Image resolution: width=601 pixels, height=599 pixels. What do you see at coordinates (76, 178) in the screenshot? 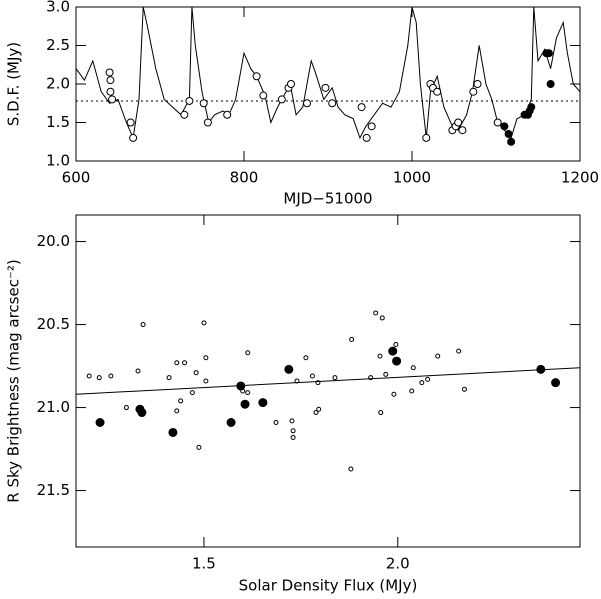
I see `x-tick-label: 600` at bounding box center [76, 178].